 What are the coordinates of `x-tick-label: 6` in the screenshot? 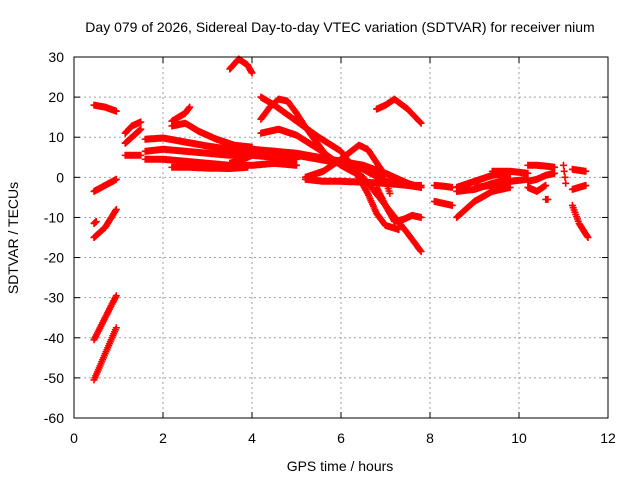 It's located at (341, 438).